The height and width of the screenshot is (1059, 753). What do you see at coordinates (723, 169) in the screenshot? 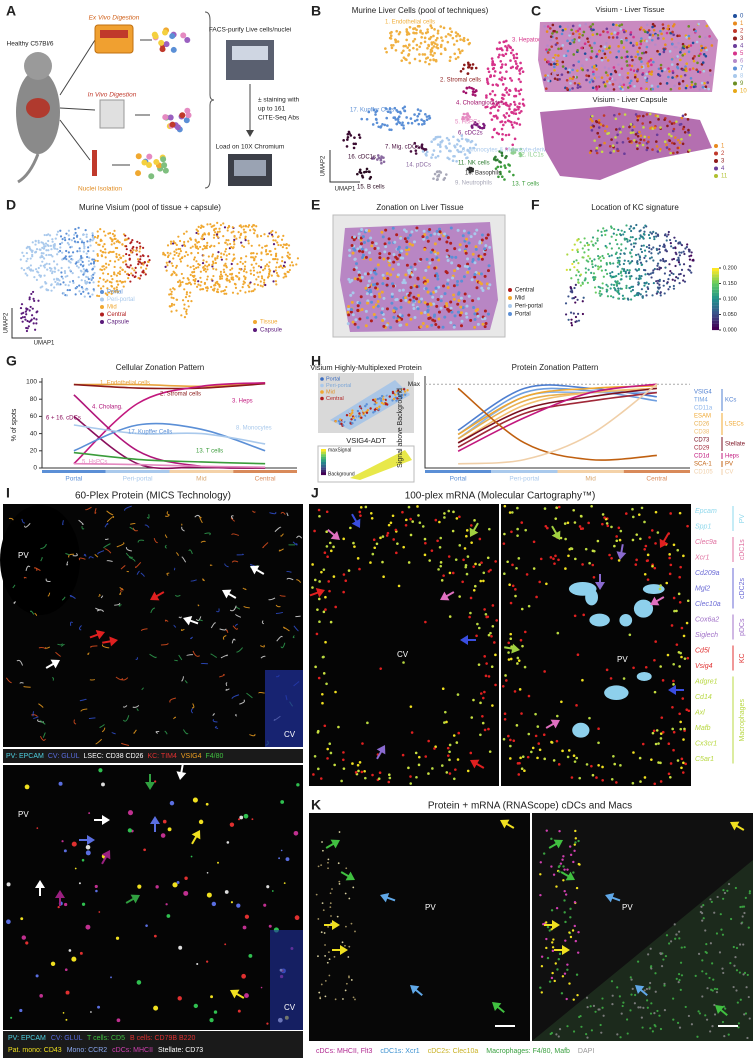
I see `legend-label: 4` at bounding box center [723, 169].